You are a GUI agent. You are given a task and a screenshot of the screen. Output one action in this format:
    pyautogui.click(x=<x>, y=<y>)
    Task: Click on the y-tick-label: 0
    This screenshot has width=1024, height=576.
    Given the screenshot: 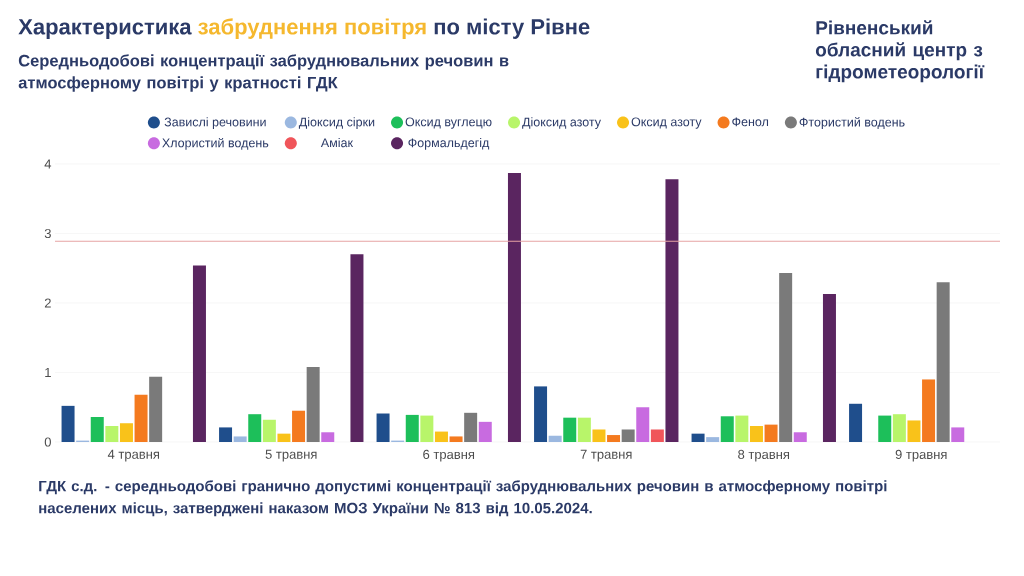 What is the action you would take?
    pyautogui.click(x=47, y=442)
    